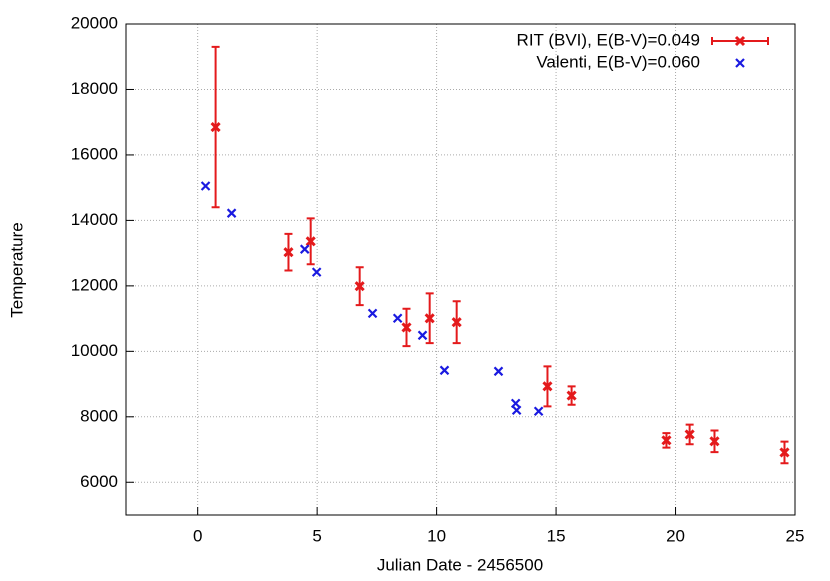 The width and height of the screenshot is (830, 581). I want to click on x-tick-label: 20, so click(675, 535).